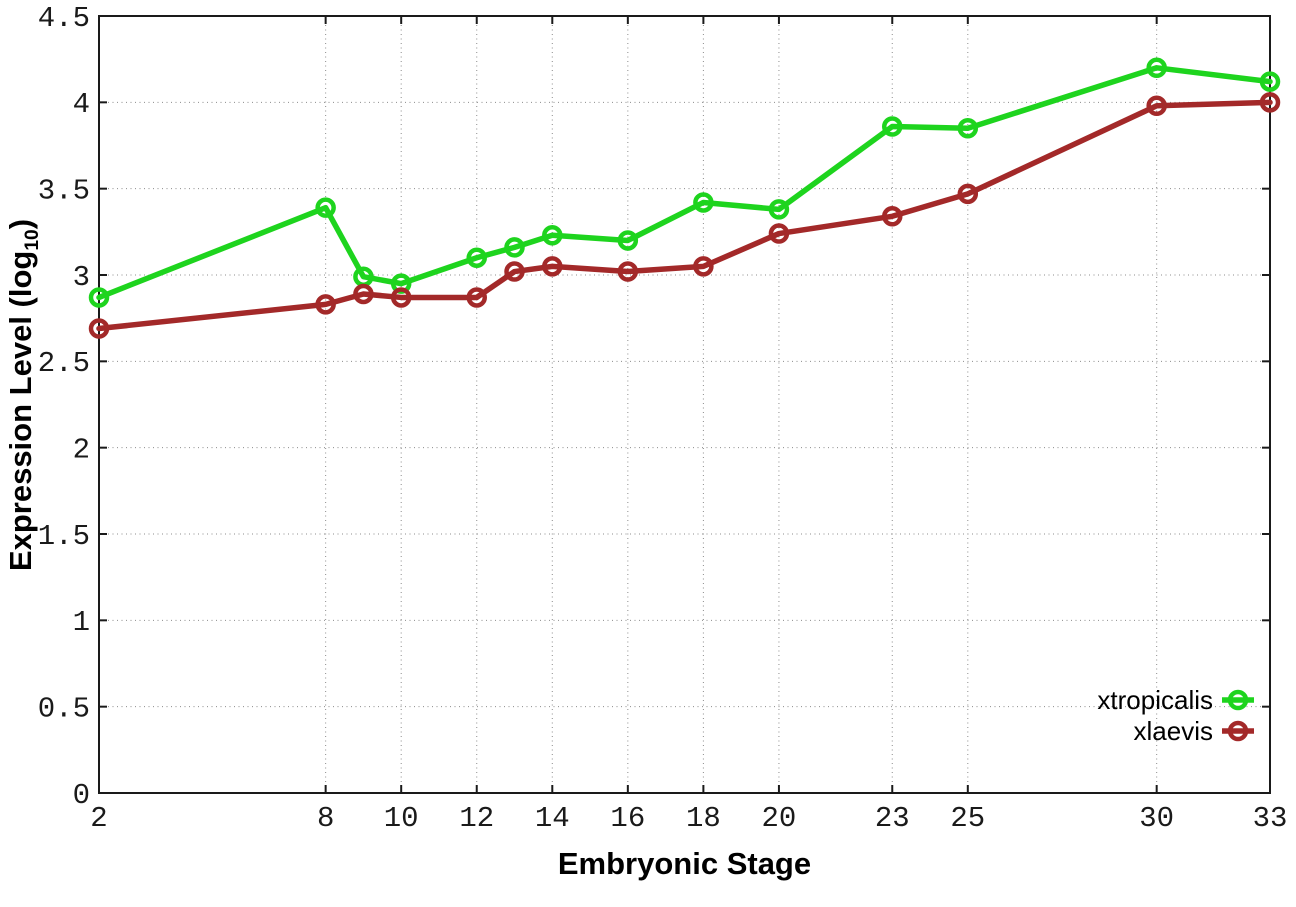  Describe the element at coordinates (325, 818) in the screenshot. I see `x-tick-label: 8` at that location.